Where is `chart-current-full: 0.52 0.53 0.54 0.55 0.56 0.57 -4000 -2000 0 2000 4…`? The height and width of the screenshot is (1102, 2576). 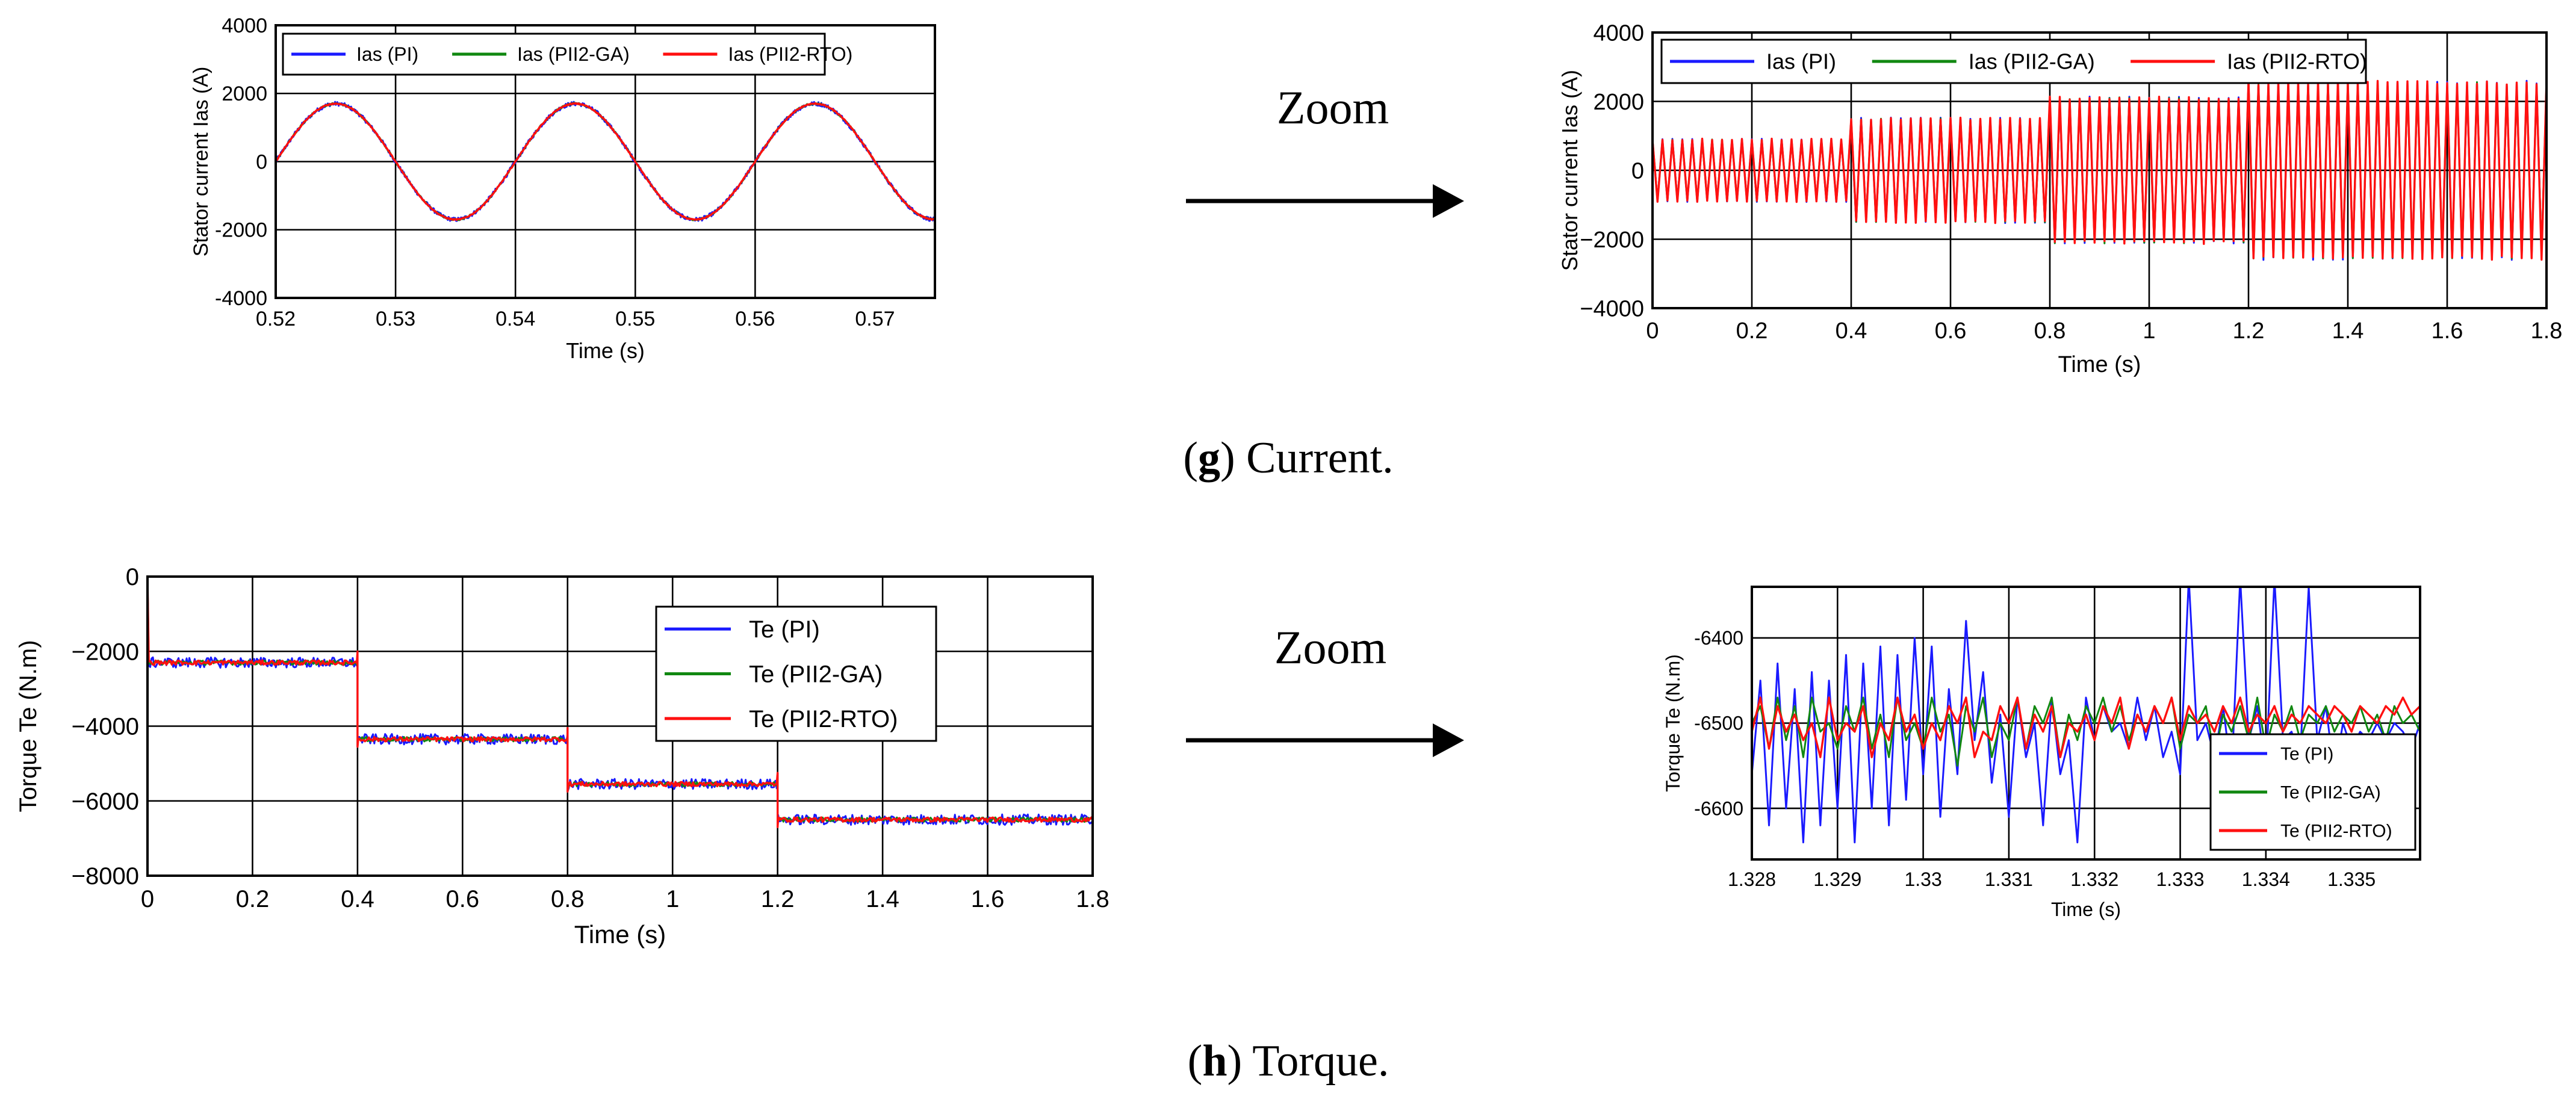
chart-current-full: 0.52 0.53 0.54 0.55 0.56 0.57 -4000 -2000 0 2000 4… is located at coordinates (563, 188).